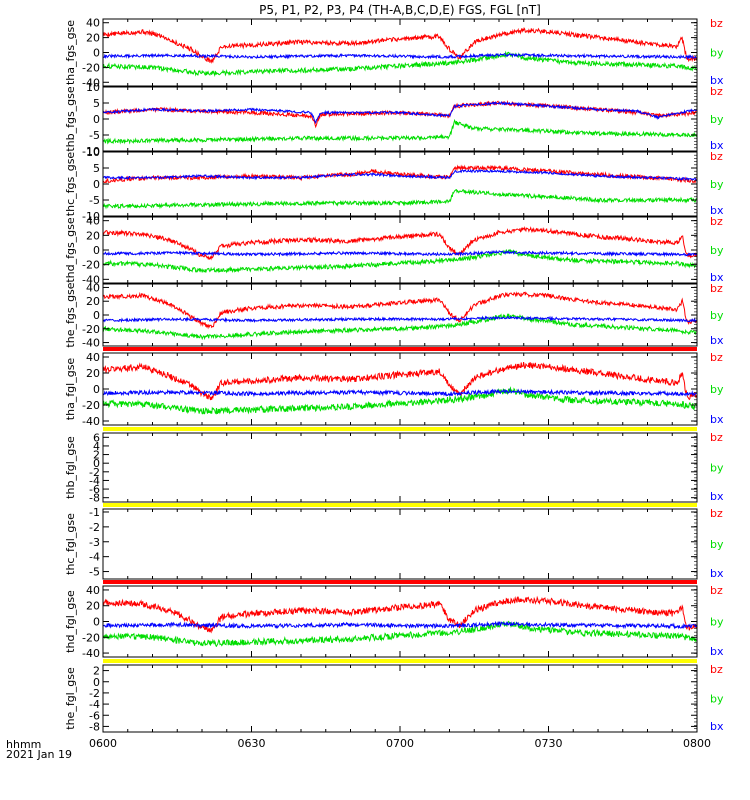 The width and height of the screenshot is (750, 800). I want to click on series-by-thd_fgs_gse, so click(400, 261).